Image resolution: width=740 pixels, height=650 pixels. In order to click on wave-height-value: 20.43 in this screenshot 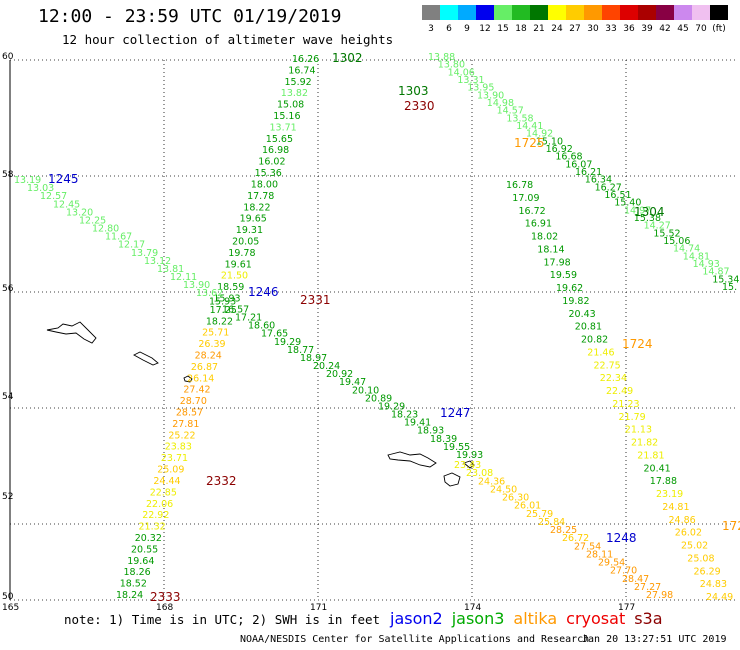, I will do `click(582, 314)`.